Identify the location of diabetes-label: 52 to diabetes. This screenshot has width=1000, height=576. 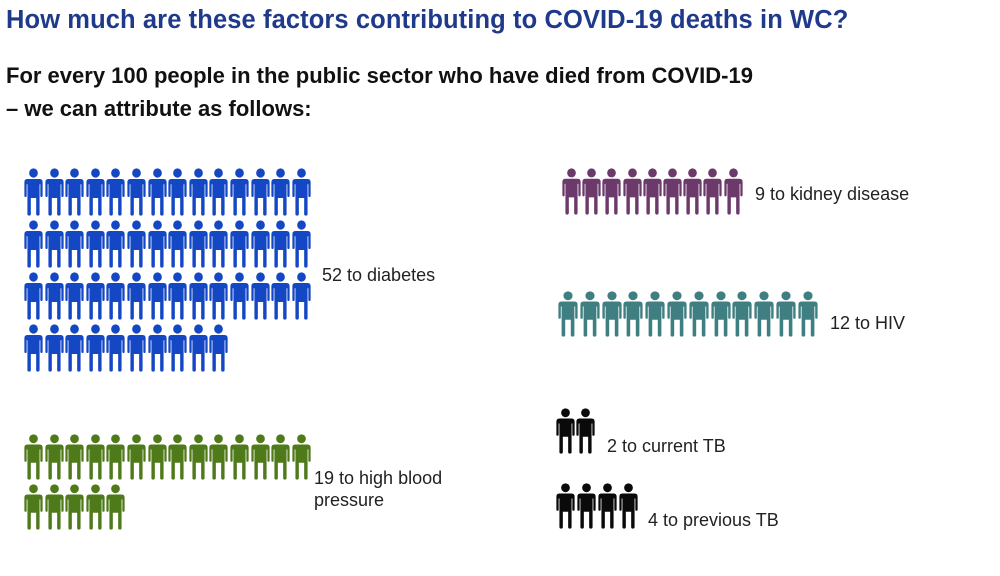
(379, 275).